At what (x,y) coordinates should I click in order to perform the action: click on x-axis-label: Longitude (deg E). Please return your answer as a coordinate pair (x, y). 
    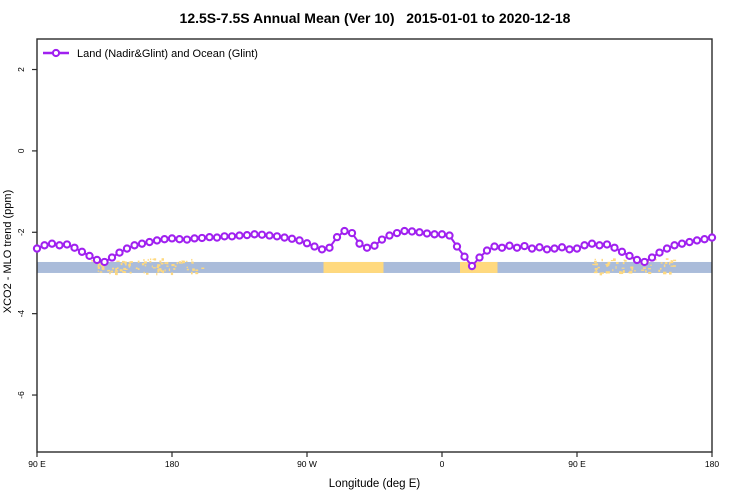
    Looking at the image, I should click on (375, 484).